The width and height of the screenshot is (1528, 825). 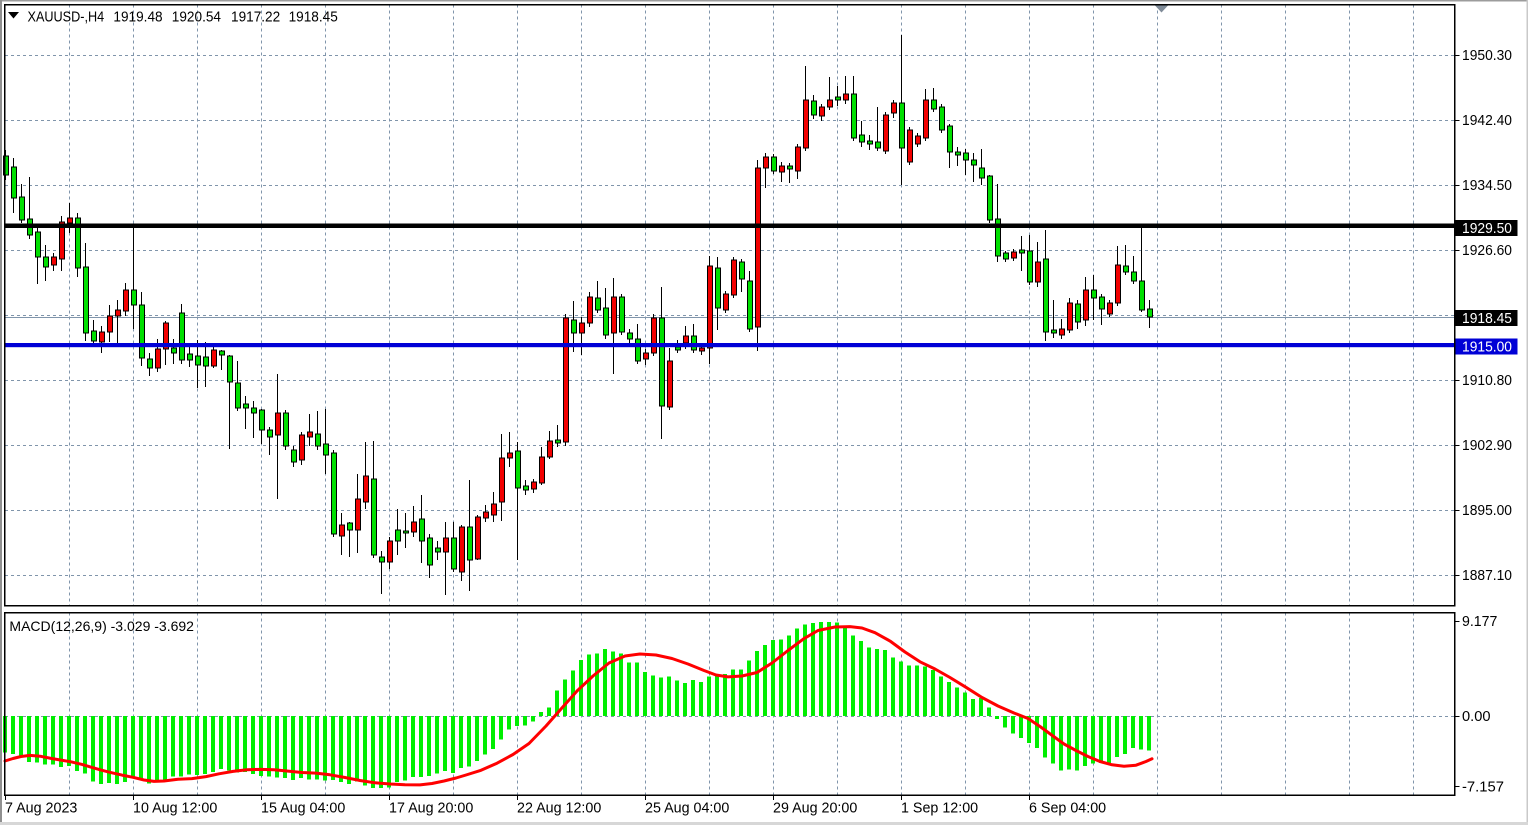 I want to click on svg-text: 1929.50, so click(x=1487, y=229).